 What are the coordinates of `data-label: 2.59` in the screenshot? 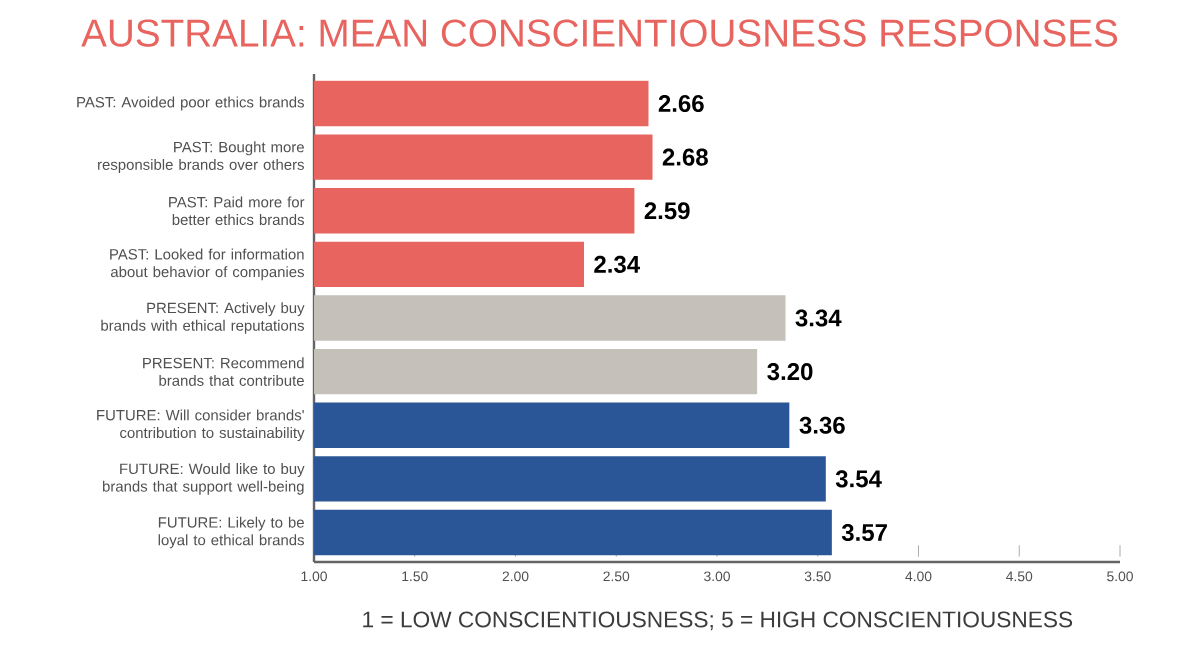 It's located at (667, 211).